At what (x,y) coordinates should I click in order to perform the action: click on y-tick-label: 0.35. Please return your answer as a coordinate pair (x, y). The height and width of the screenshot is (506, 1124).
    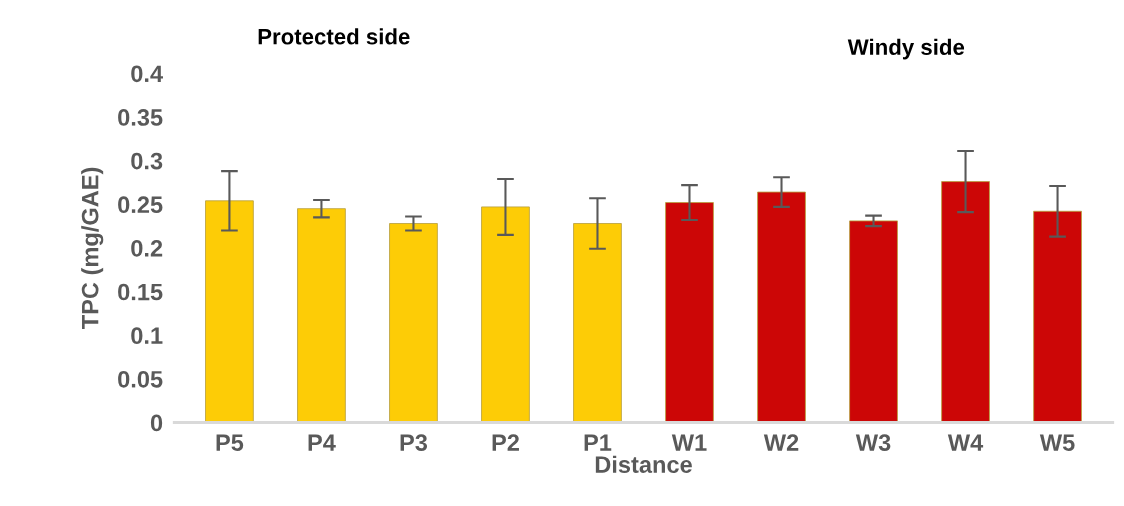
    Looking at the image, I should click on (140, 117).